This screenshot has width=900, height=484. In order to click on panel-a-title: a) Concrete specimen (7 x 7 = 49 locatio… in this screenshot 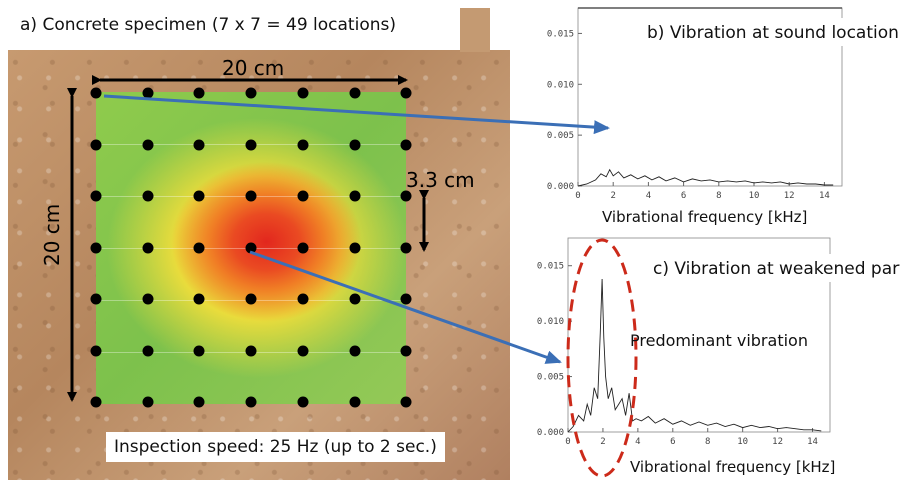, I will do `click(208, 25)`.